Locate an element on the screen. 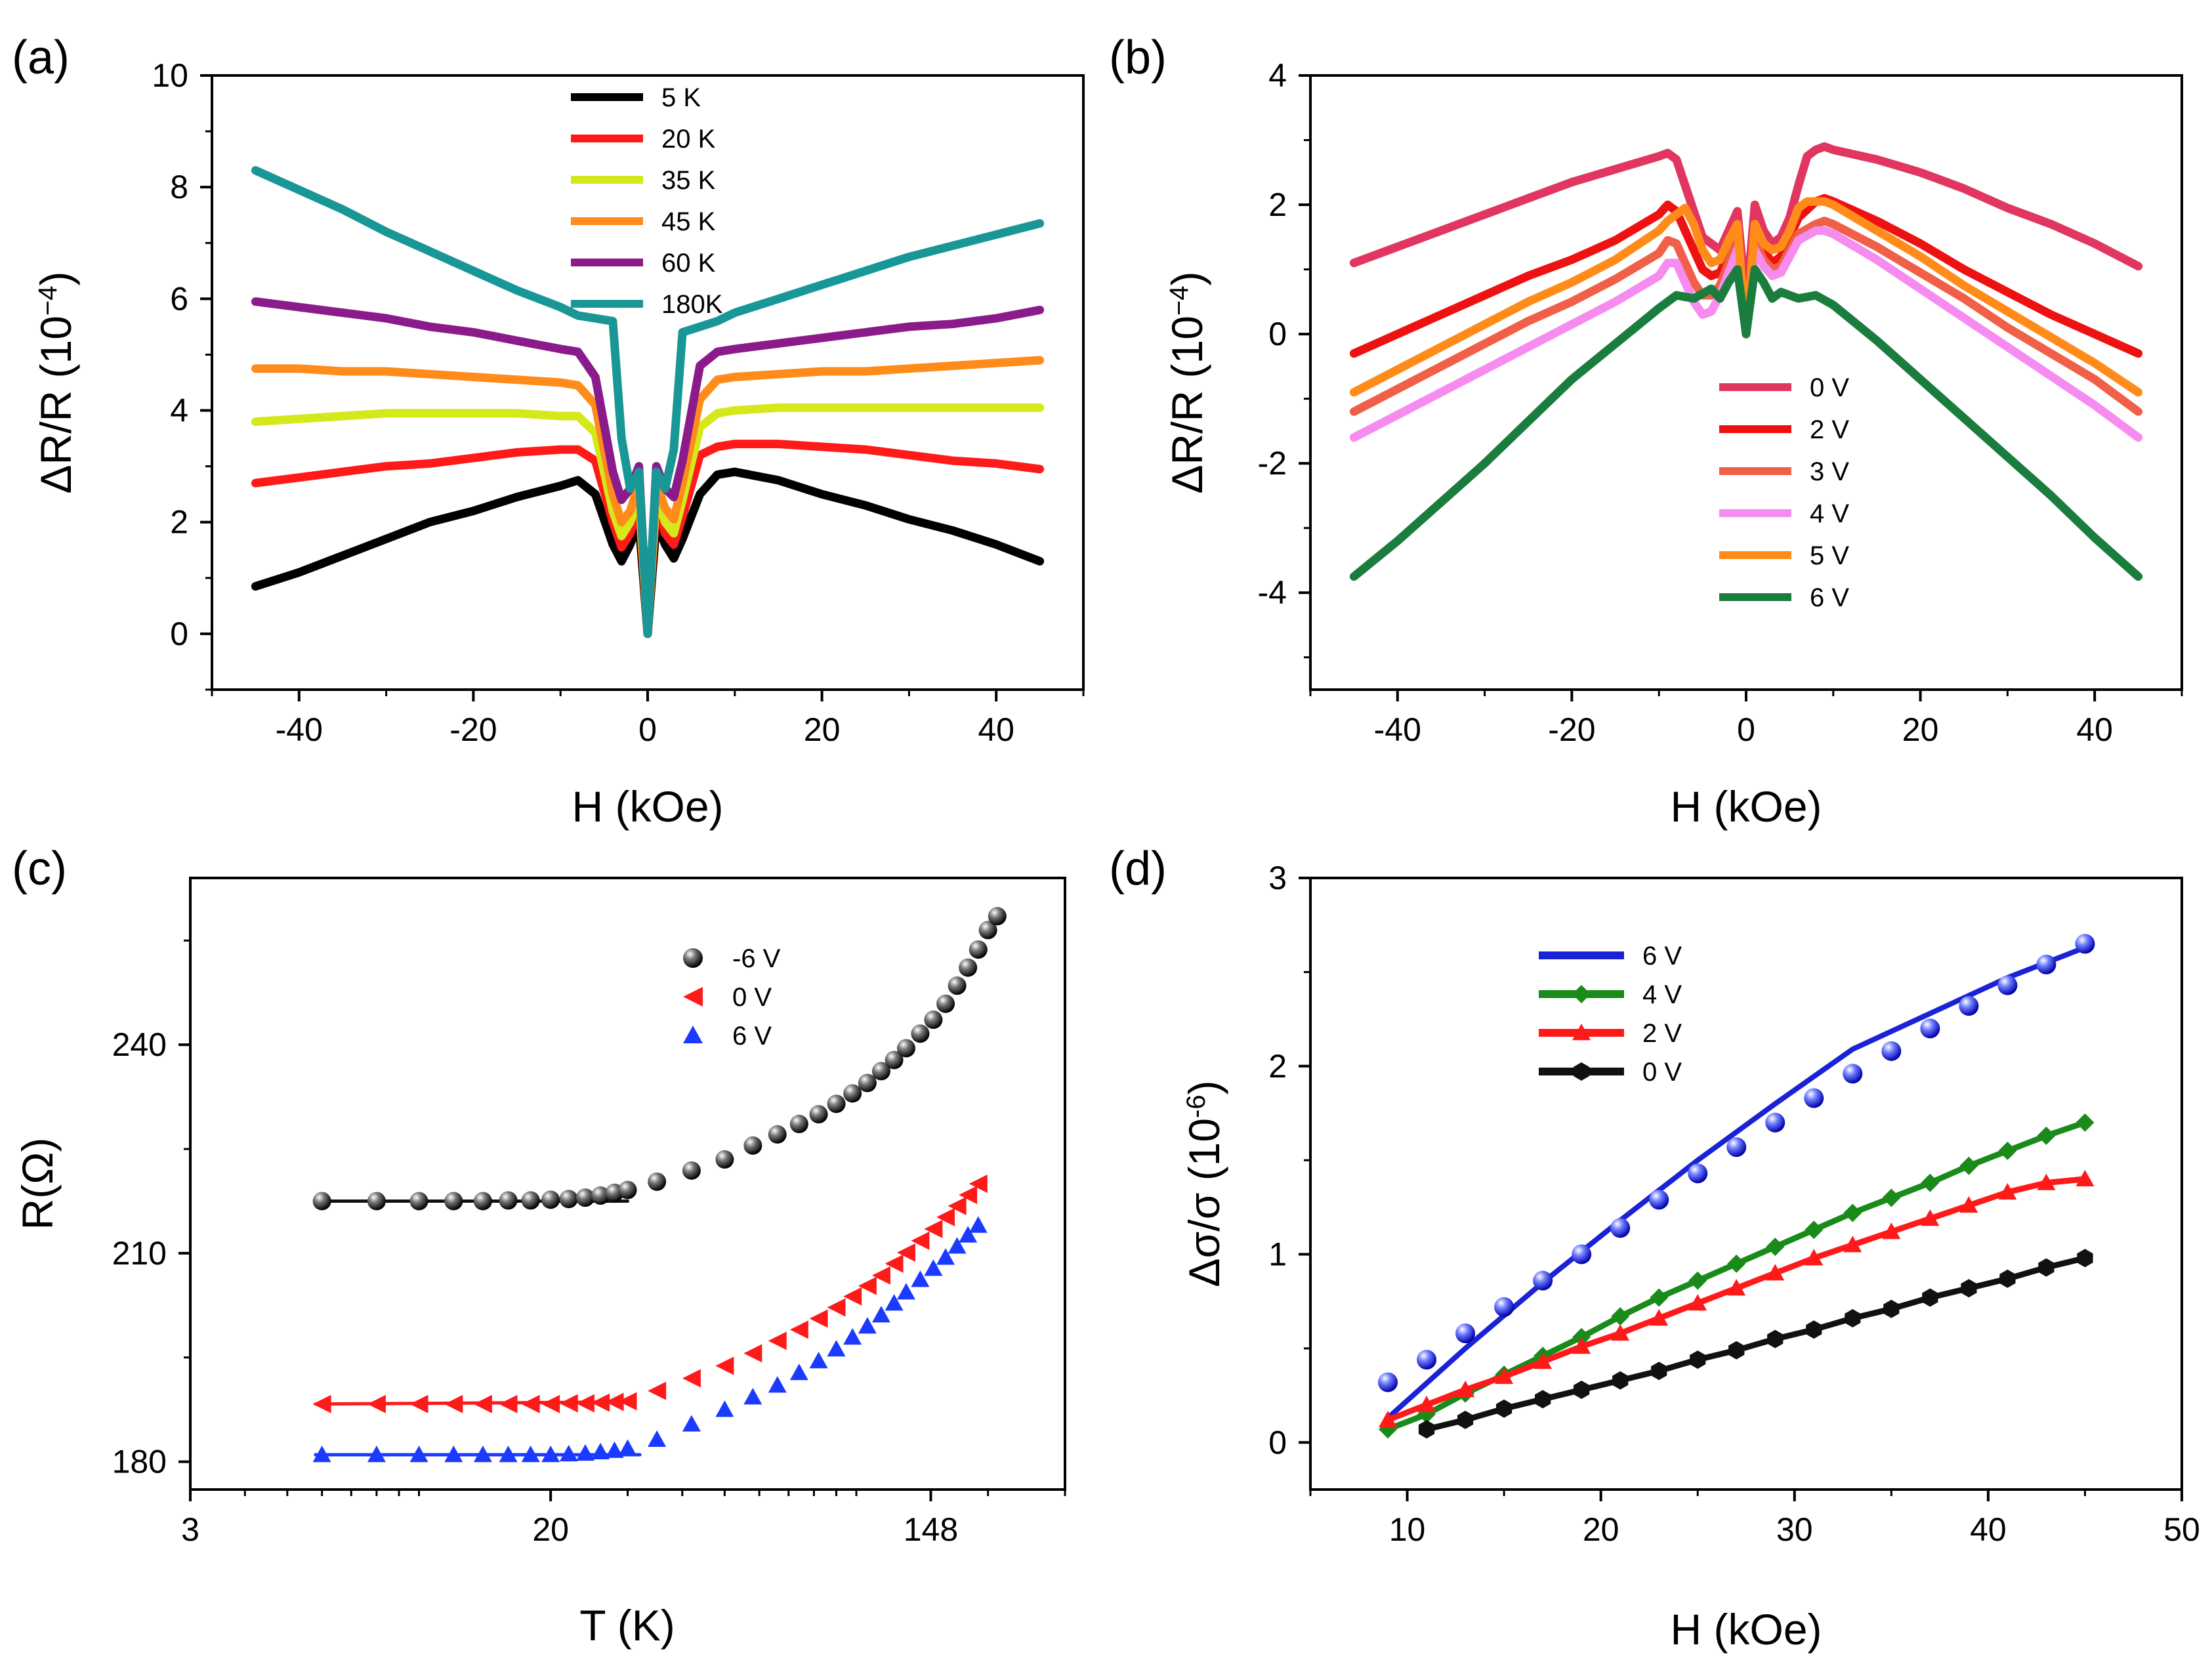 This screenshot has width=2212, height=1668. x-tick-label-c-1: 20 is located at coordinates (550, 1529).